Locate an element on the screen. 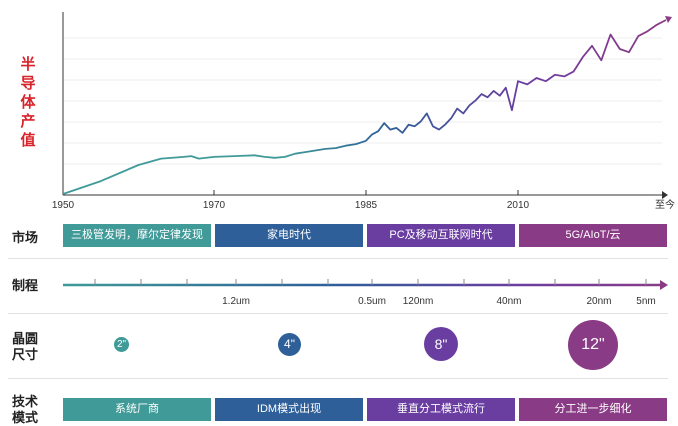 This screenshot has height=426, width=678. tech-bar-4: 分工进一步细化 is located at coordinates (593, 409).